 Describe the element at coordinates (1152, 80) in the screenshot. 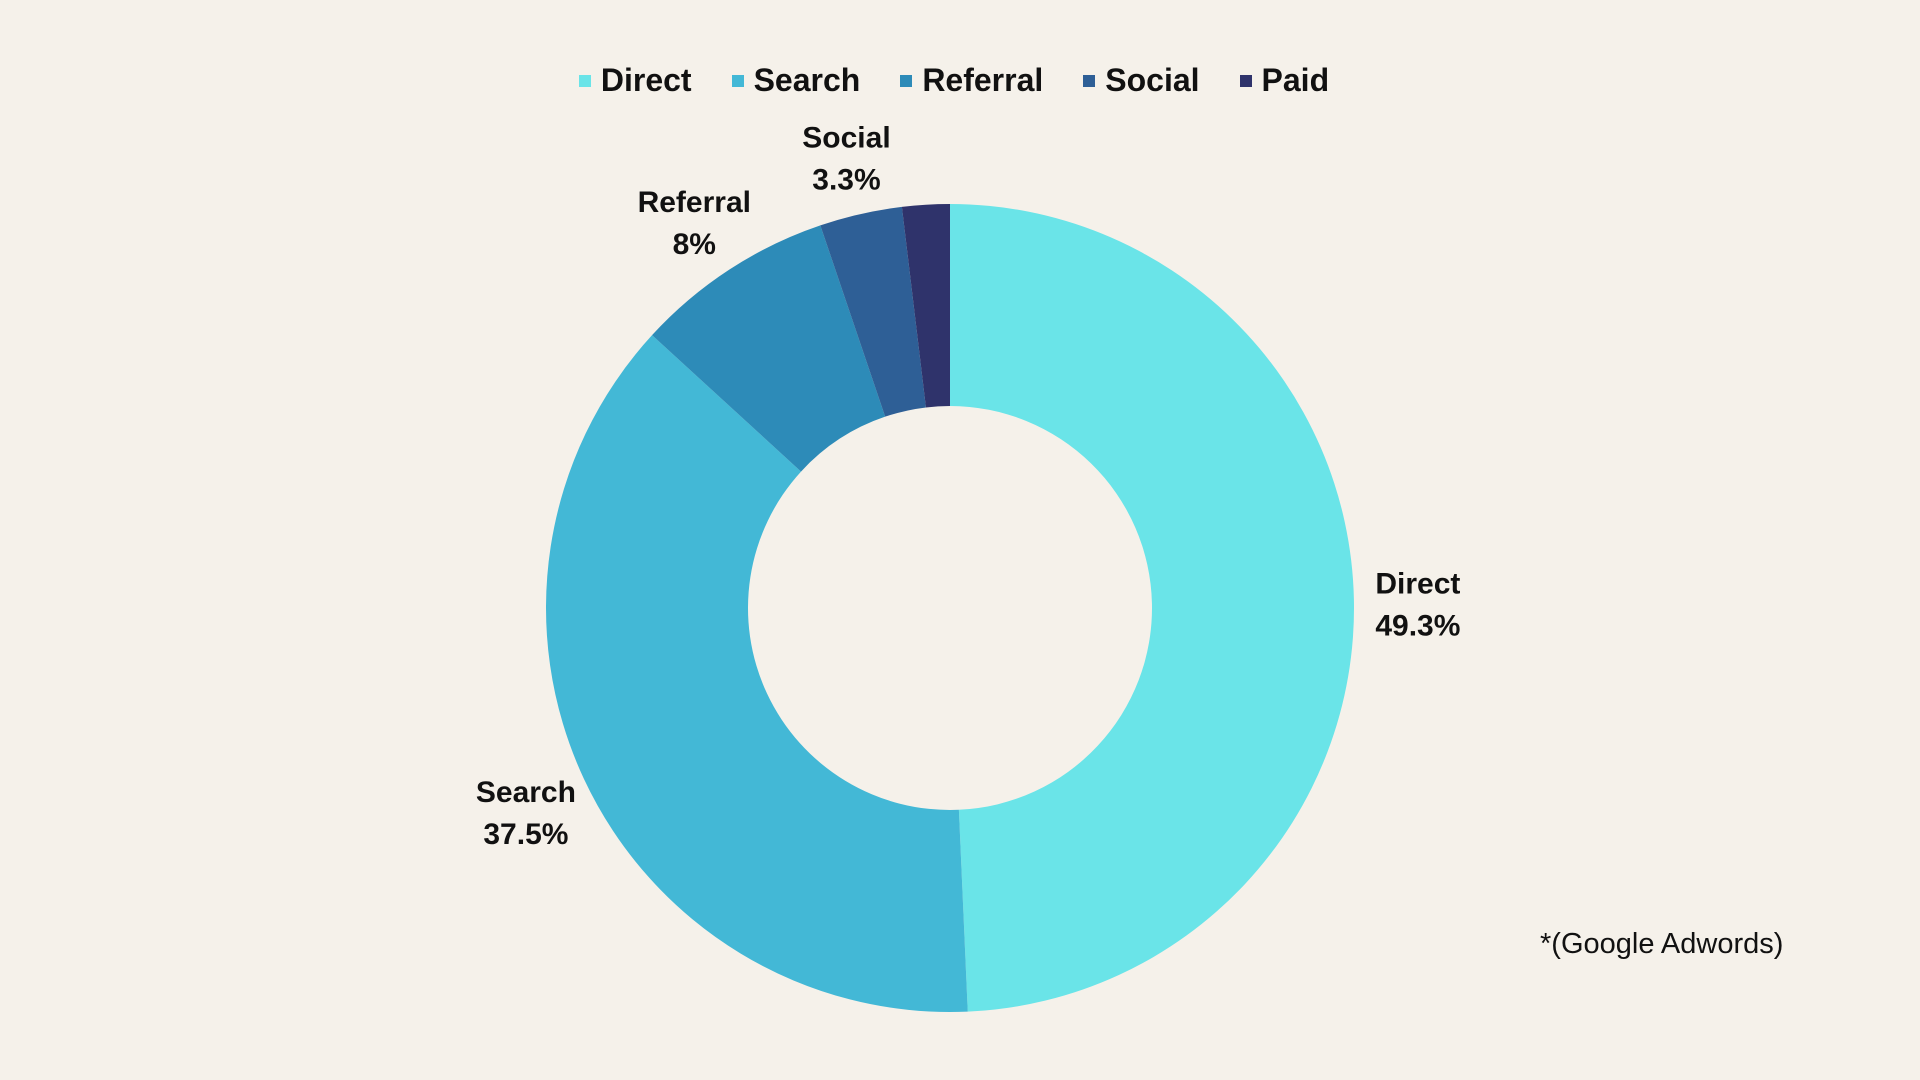

I see `legend-label: Social` at that location.